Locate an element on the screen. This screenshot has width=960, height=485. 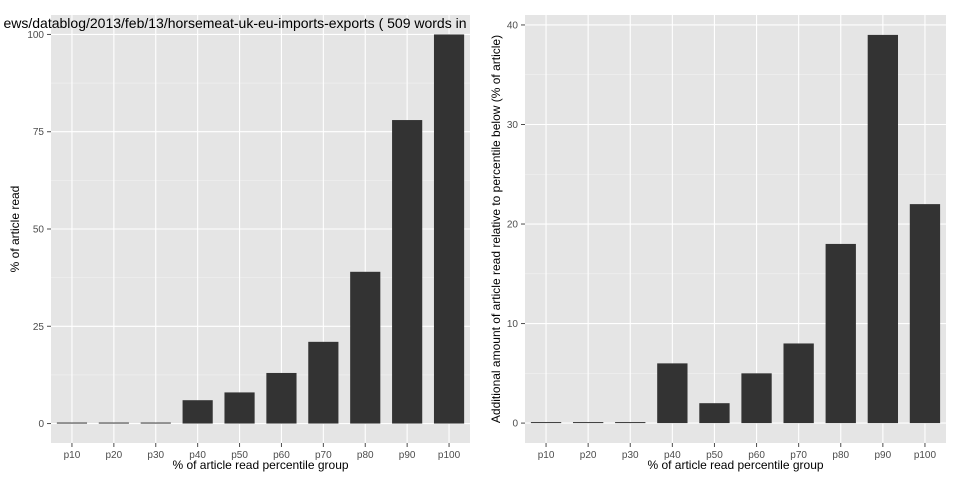
left-bar-p50 is located at coordinates (239, 408).